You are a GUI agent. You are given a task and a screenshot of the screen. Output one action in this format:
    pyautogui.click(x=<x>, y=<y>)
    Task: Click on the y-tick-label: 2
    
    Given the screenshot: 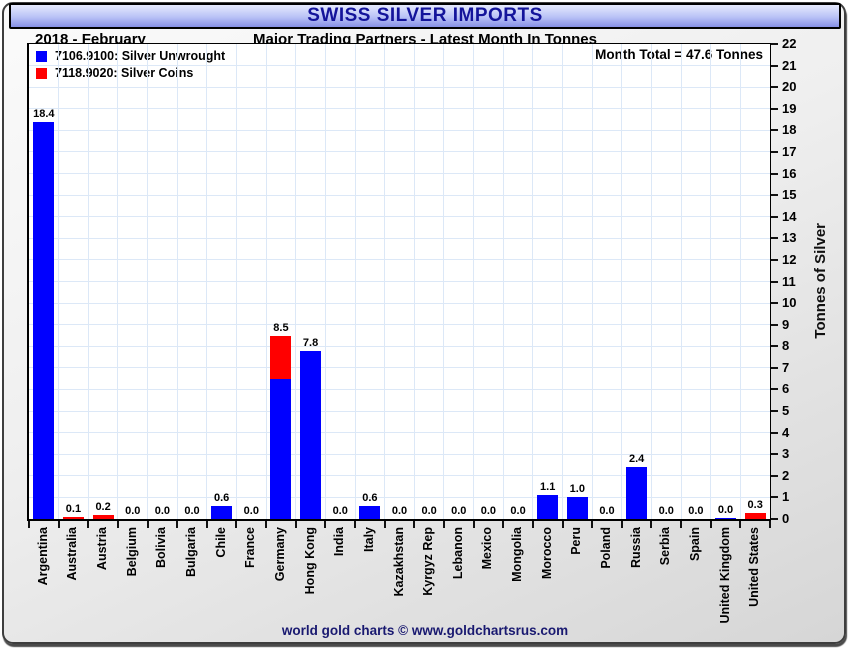 What is the action you would take?
    pyautogui.click(x=786, y=475)
    